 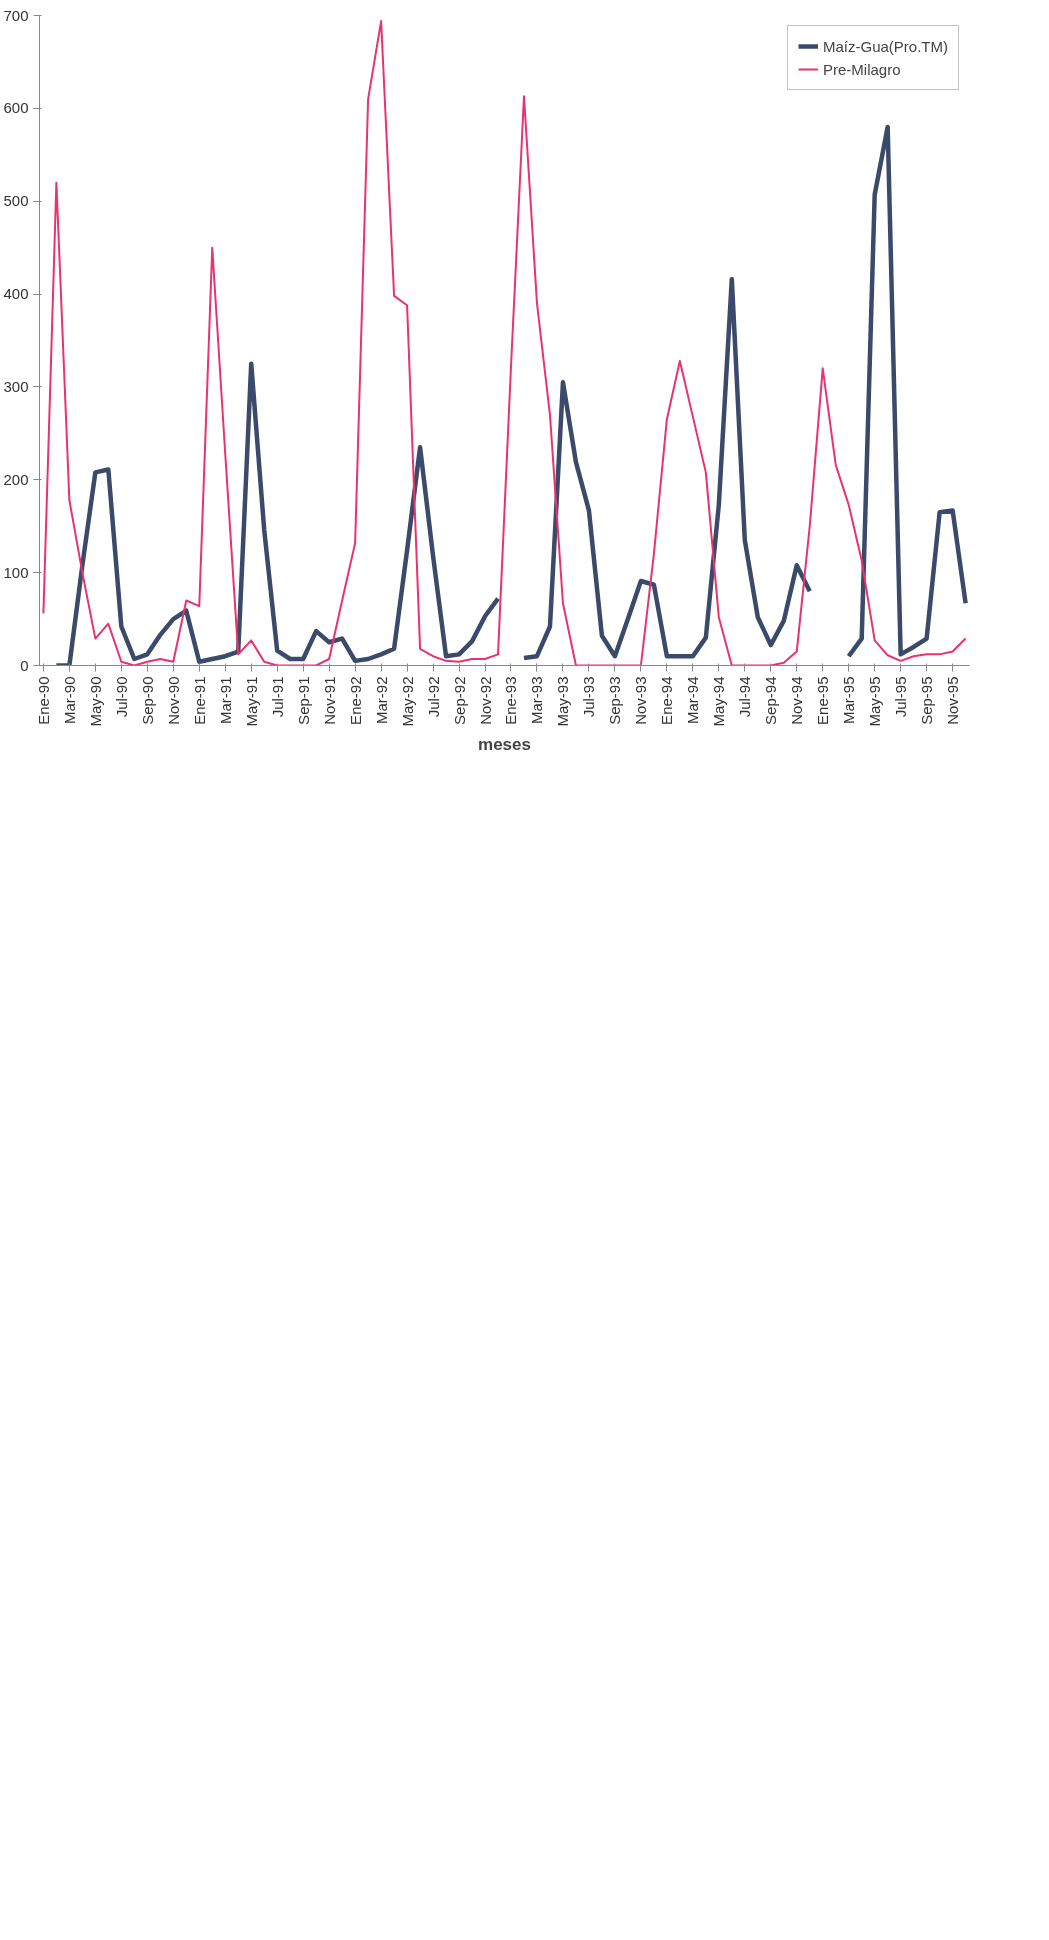 I want to click on x-tick-label: Jul-93, so click(x=589, y=697).